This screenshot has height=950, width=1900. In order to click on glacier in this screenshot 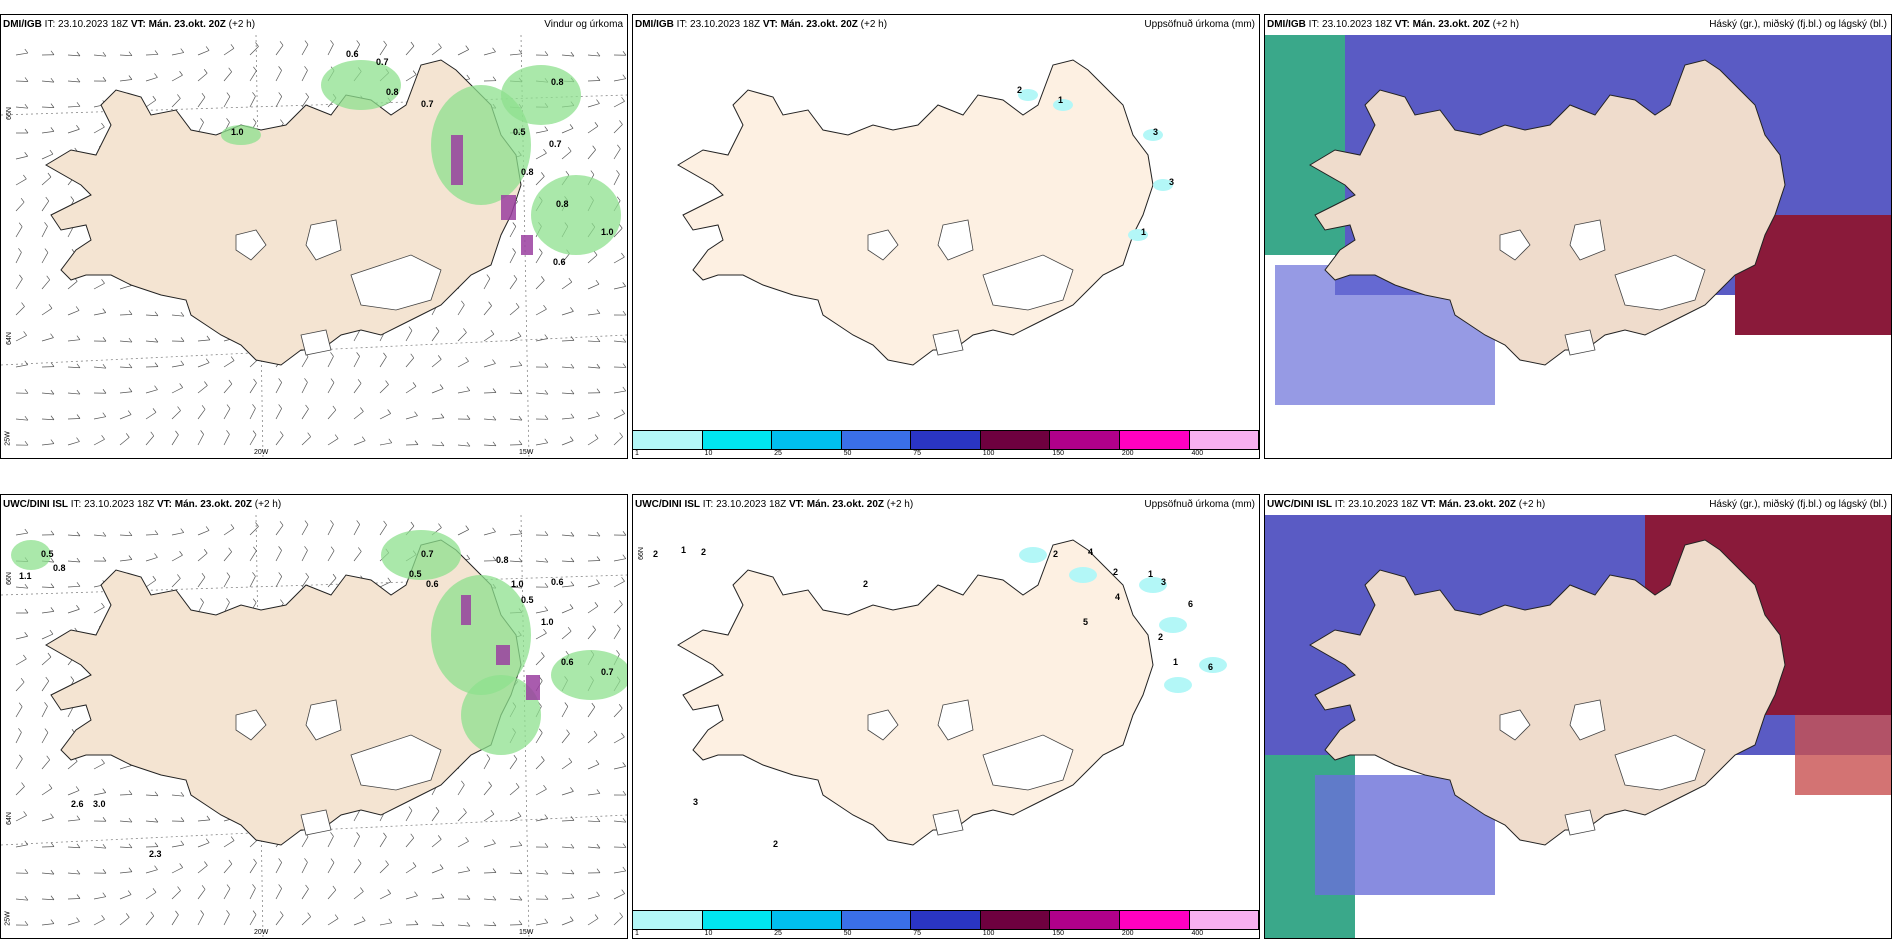, I will do `click(1587, 240)`.